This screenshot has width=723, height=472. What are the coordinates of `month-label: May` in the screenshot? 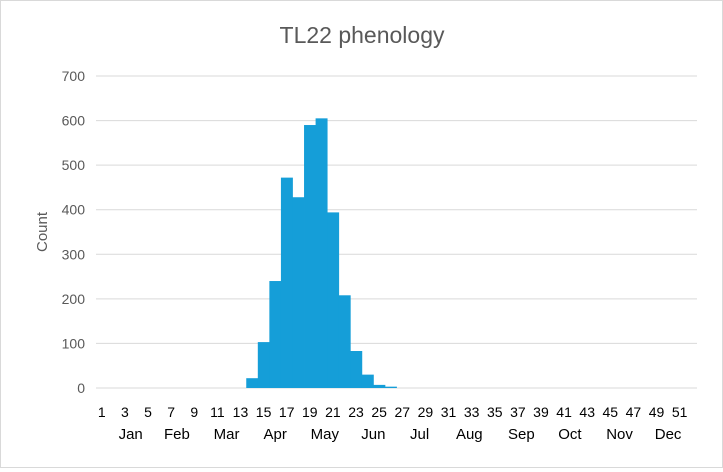 It's located at (325, 434).